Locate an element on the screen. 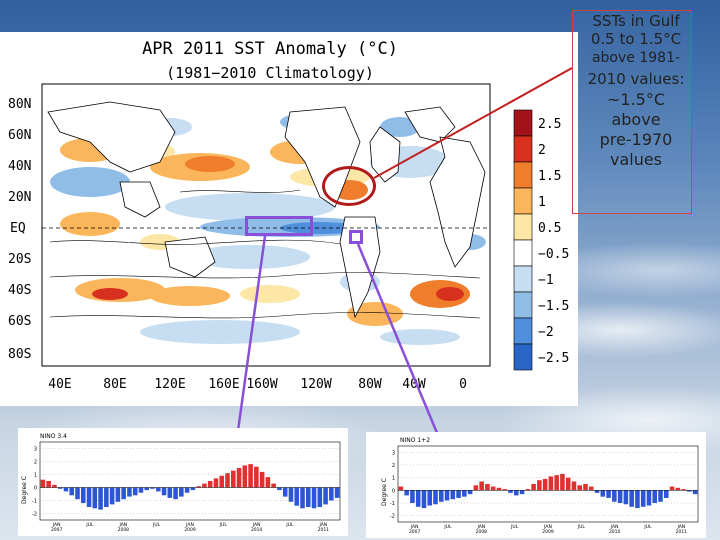  lon-label: 120E is located at coordinates (169, 384).